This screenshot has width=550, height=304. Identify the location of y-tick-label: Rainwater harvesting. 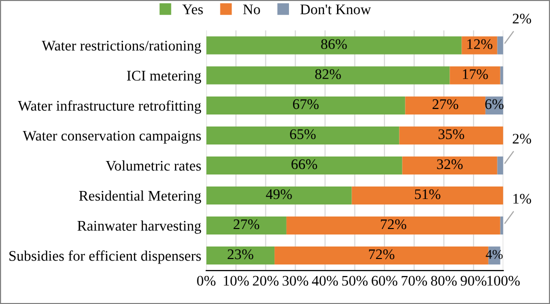
(139, 227).